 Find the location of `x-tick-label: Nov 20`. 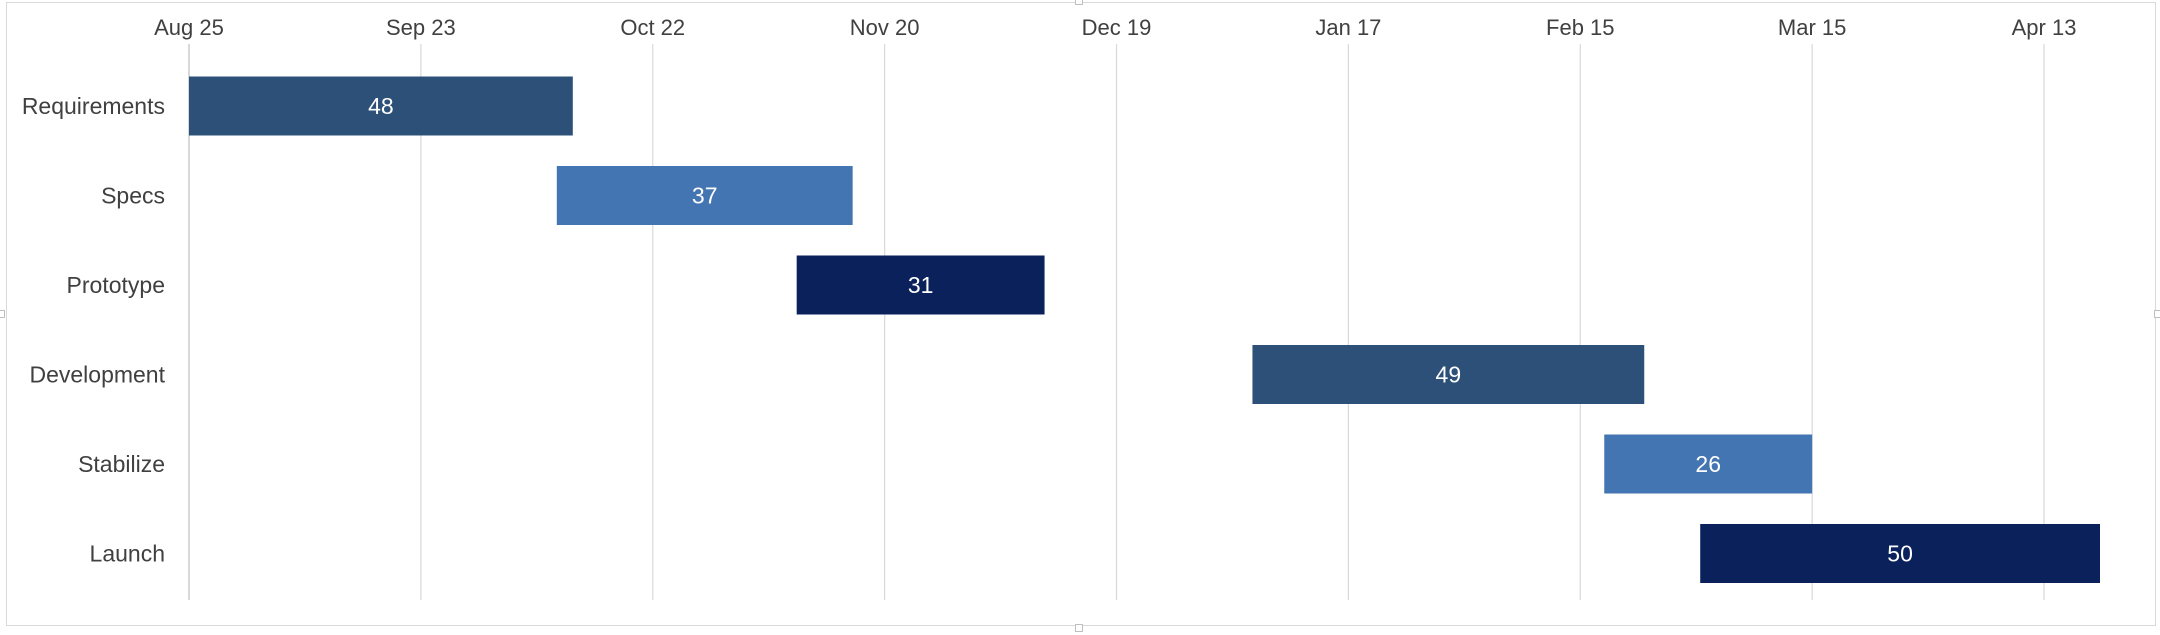

x-tick-label: Nov 20 is located at coordinates (885, 27).